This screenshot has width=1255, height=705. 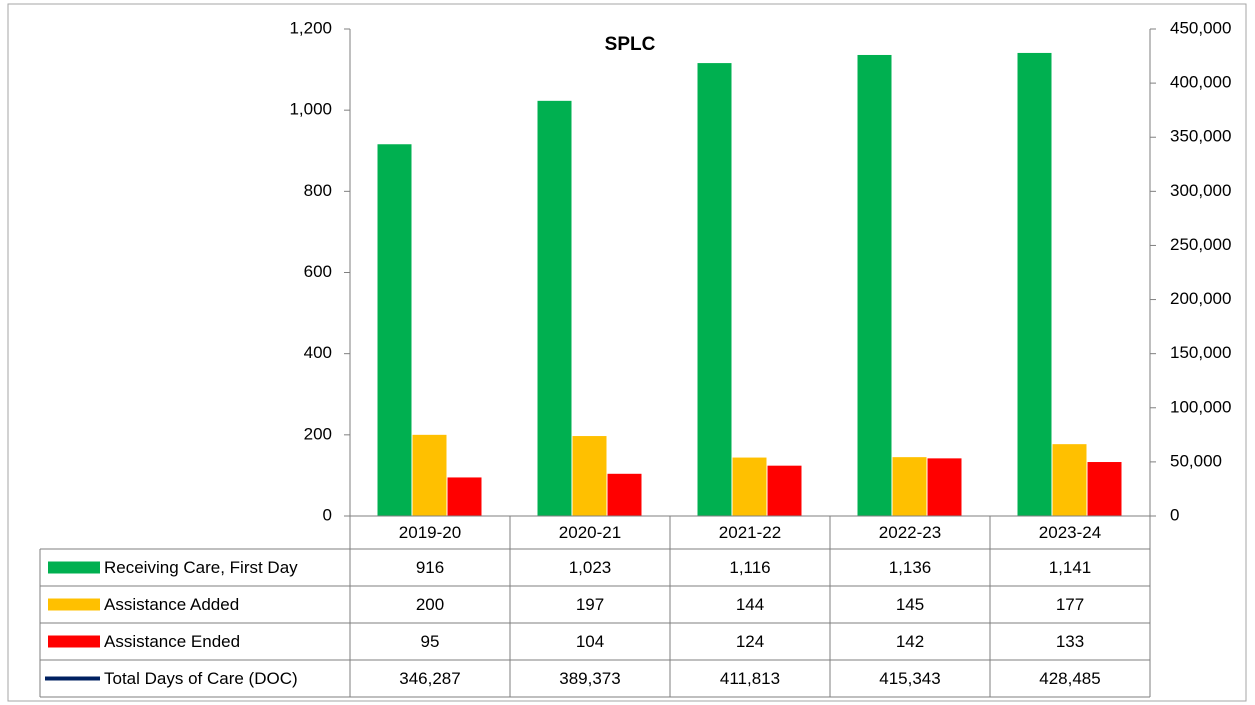 What do you see at coordinates (750, 641) in the screenshot?
I see `table-cell: 124` at bounding box center [750, 641].